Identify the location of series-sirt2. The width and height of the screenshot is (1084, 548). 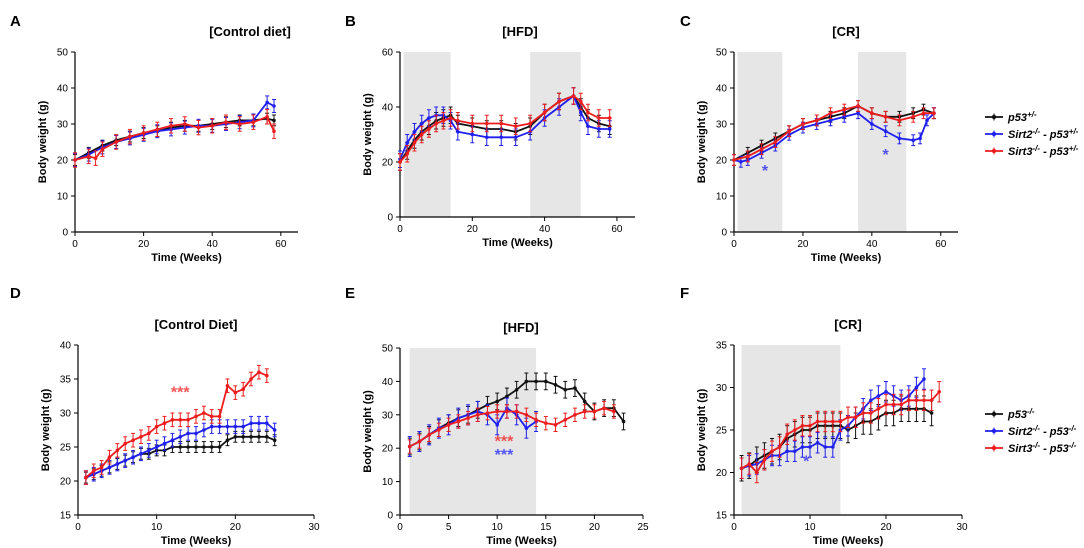
(180, 450).